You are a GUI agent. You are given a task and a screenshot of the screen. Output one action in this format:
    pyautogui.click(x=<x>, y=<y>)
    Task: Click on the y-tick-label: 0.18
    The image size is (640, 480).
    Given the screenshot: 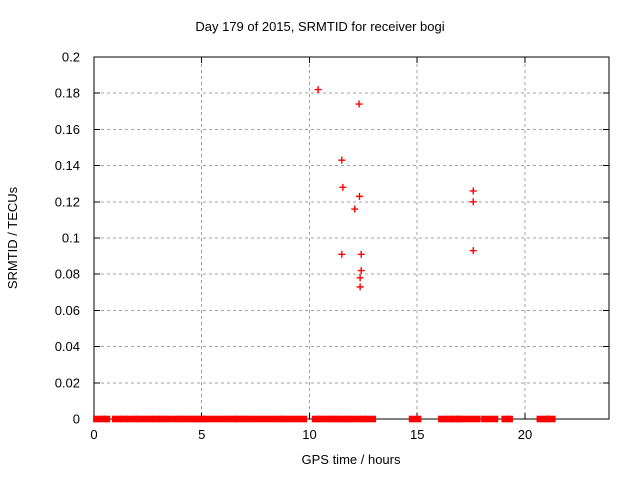 What is the action you would take?
    pyautogui.click(x=67, y=93)
    